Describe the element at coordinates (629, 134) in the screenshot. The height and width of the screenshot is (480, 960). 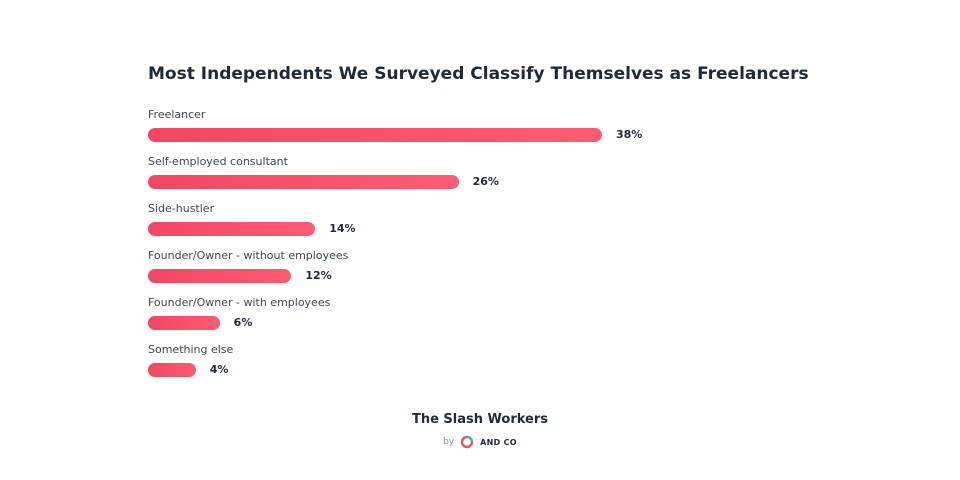
I see `bar-value-label: 38%` at that location.